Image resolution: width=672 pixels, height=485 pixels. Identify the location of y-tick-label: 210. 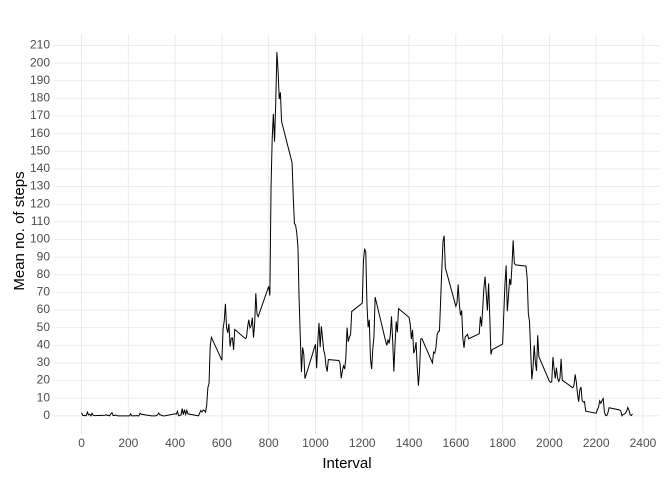
(40, 45).